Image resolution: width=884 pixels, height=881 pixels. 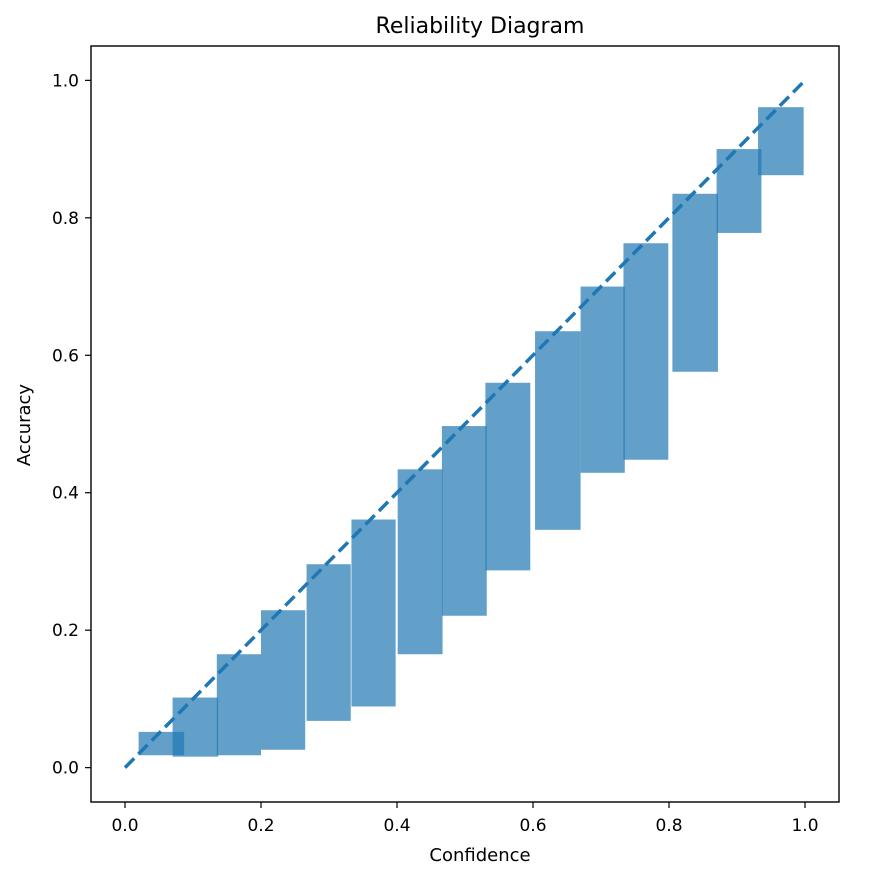 What do you see at coordinates (480, 26) in the screenshot?
I see `chart-title: Reliability Diagram` at bounding box center [480, 26].